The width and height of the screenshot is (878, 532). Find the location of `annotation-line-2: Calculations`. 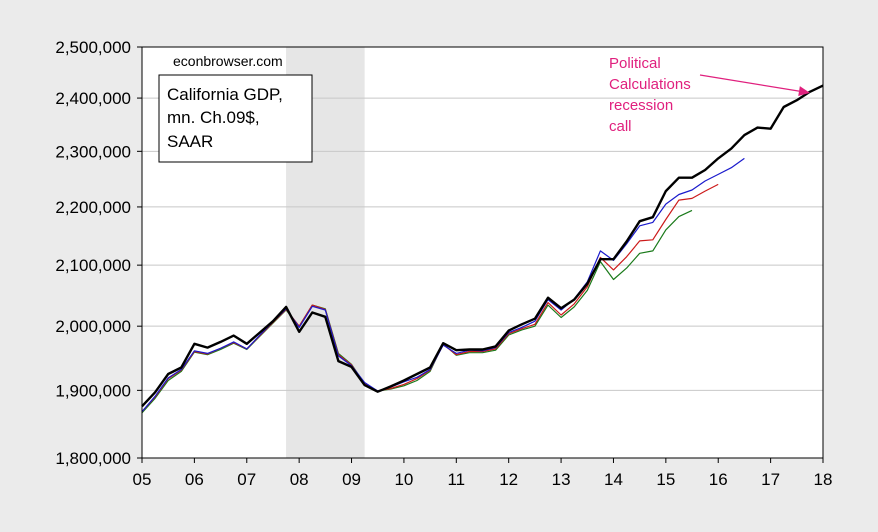

annotation-line-2: Calculations is located at coordinates (650, 84).